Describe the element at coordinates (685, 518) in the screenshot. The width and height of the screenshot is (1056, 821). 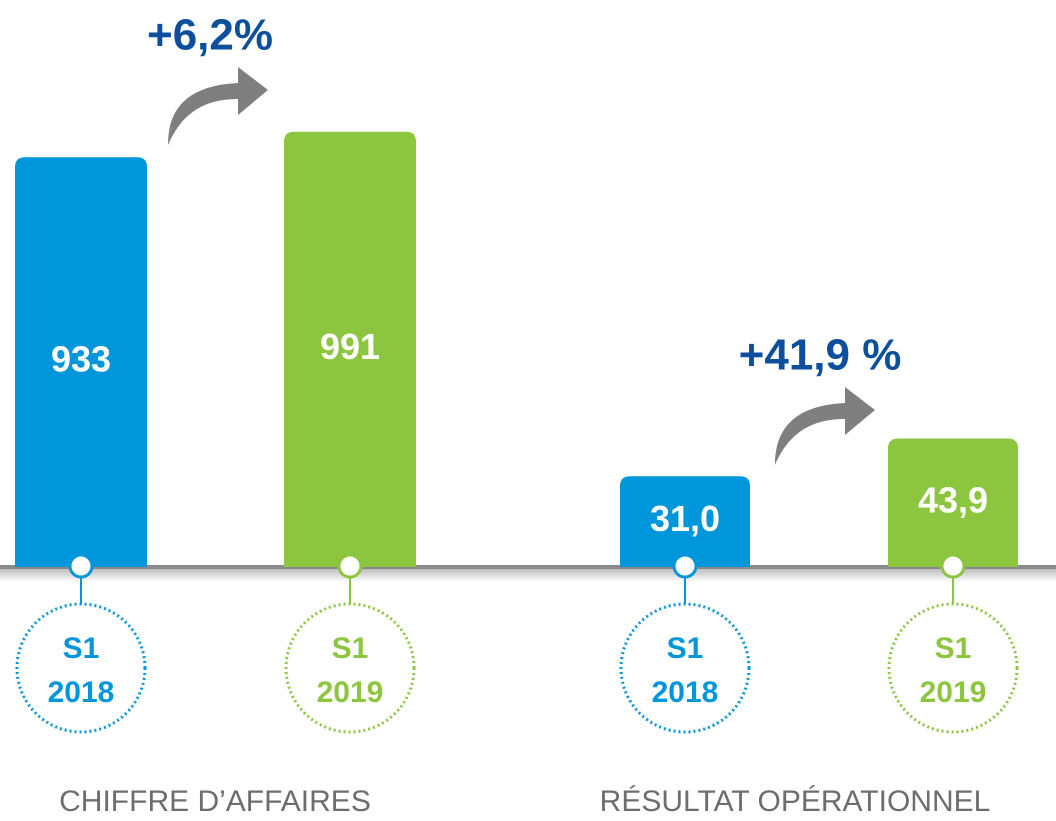
I see `value-label: 31,0` at that location.